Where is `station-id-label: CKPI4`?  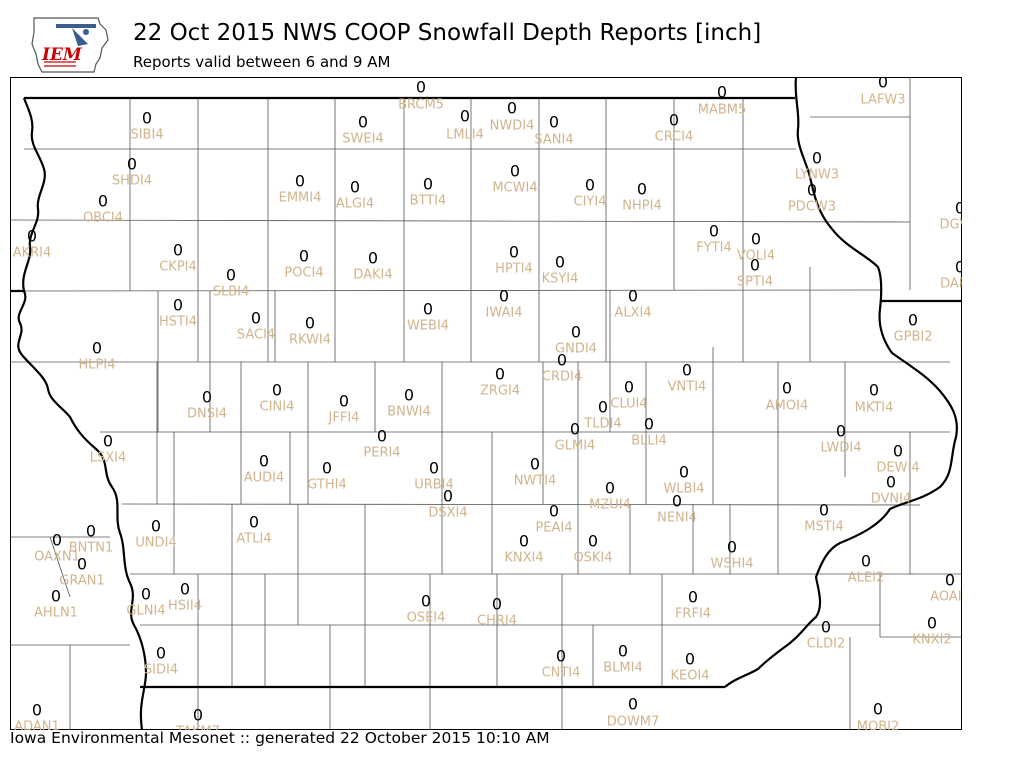 station-id-label: CKPI4 is located at coordinates (178, 267).